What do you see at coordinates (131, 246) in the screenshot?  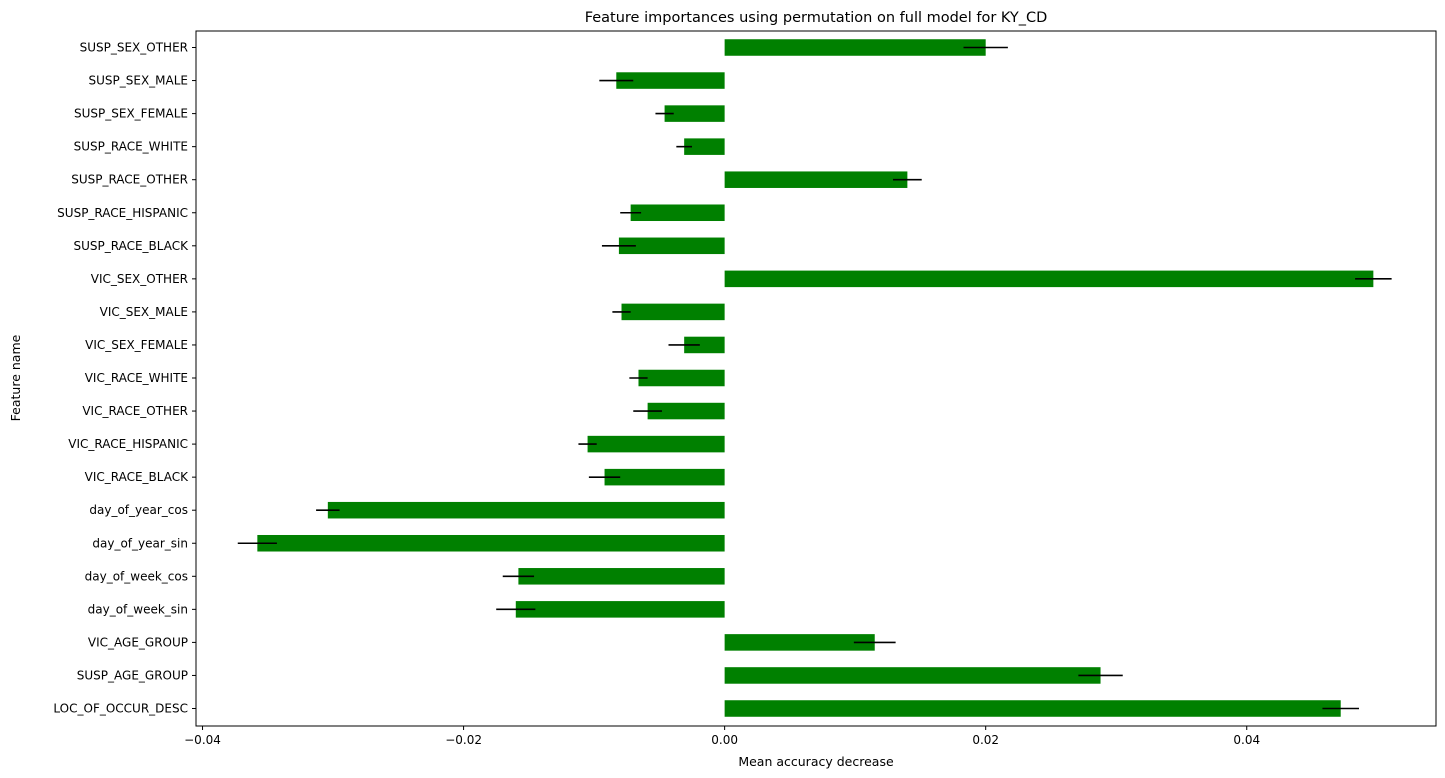 I see `y-tick-label: SUSP_RACE_BLACK` at bounding box center [131, 246].